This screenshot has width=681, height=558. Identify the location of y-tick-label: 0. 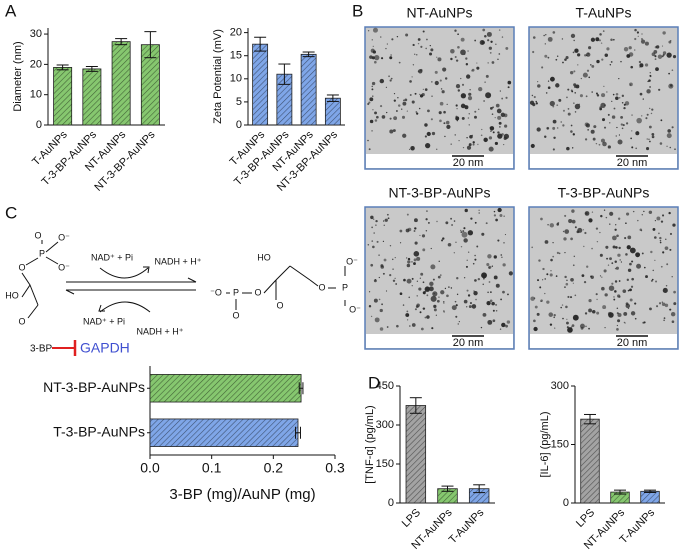
(39, 125).